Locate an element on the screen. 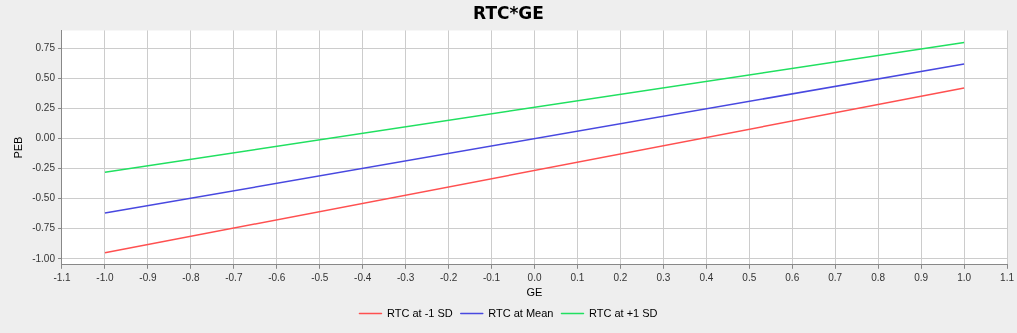  x-tick-label: -0.5 is located at coordinates (320, 277).